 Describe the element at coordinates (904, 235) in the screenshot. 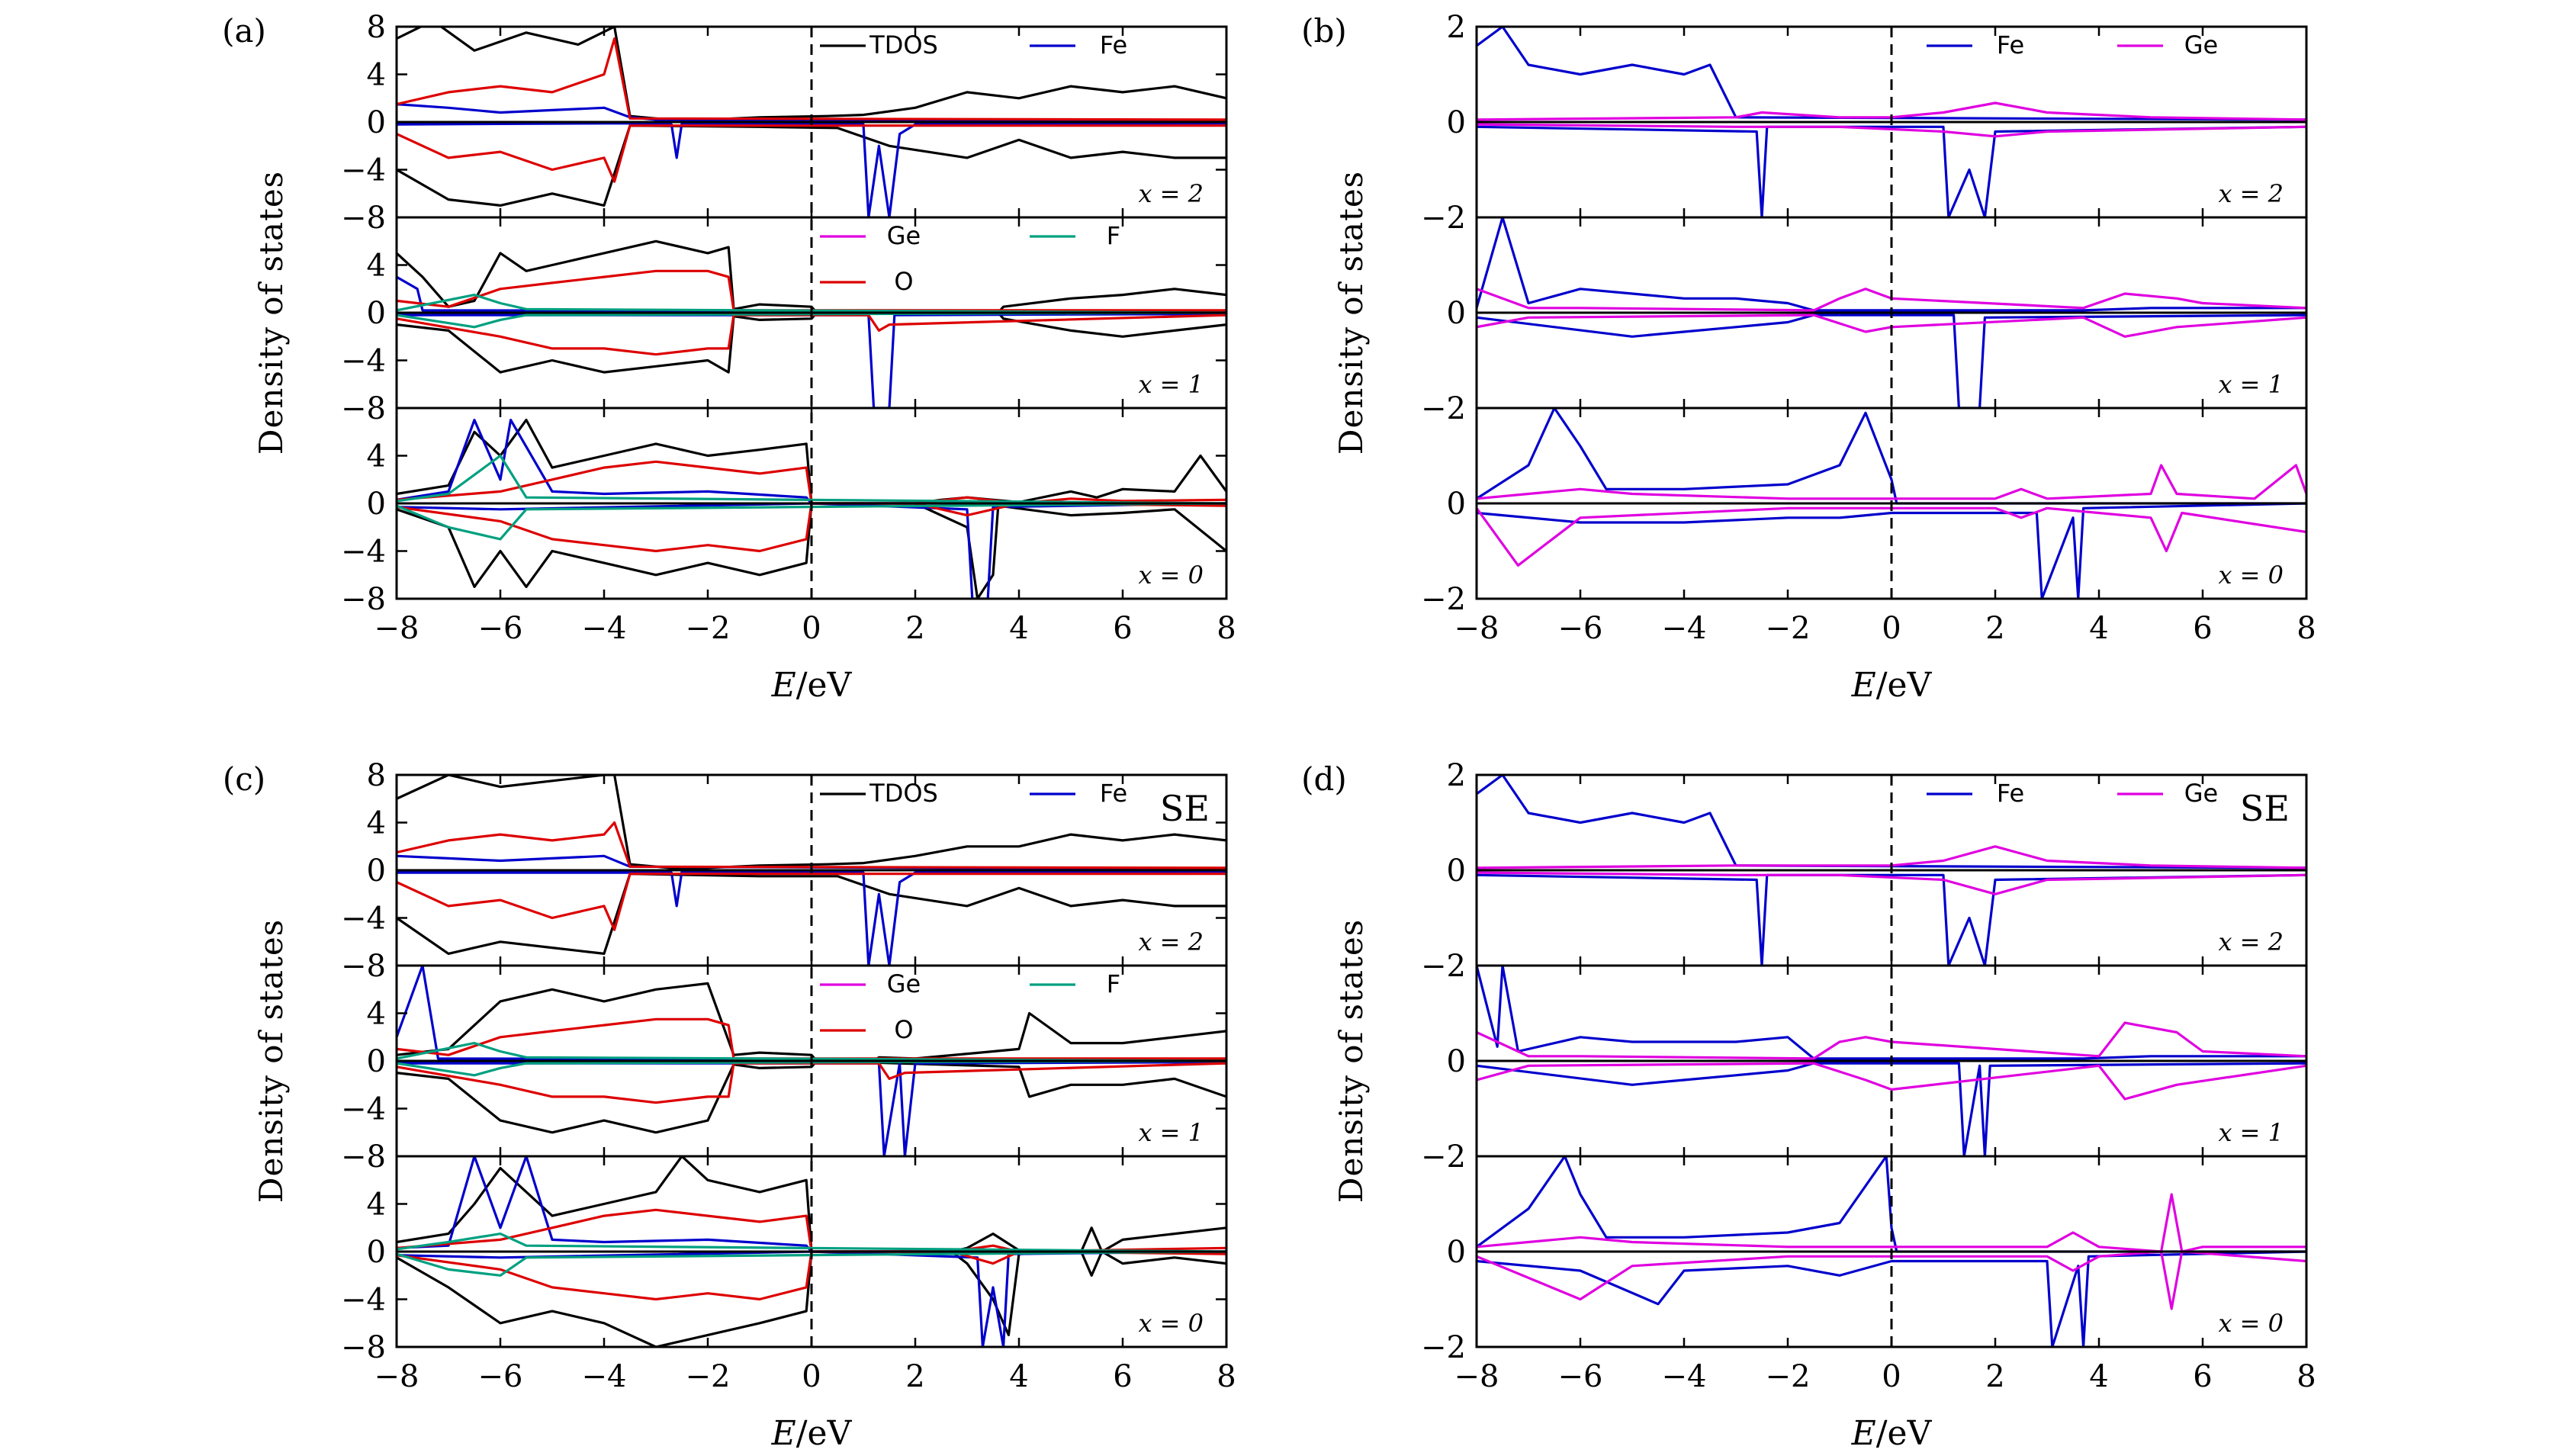

I see `legend-label-ge: Ge` at that location.